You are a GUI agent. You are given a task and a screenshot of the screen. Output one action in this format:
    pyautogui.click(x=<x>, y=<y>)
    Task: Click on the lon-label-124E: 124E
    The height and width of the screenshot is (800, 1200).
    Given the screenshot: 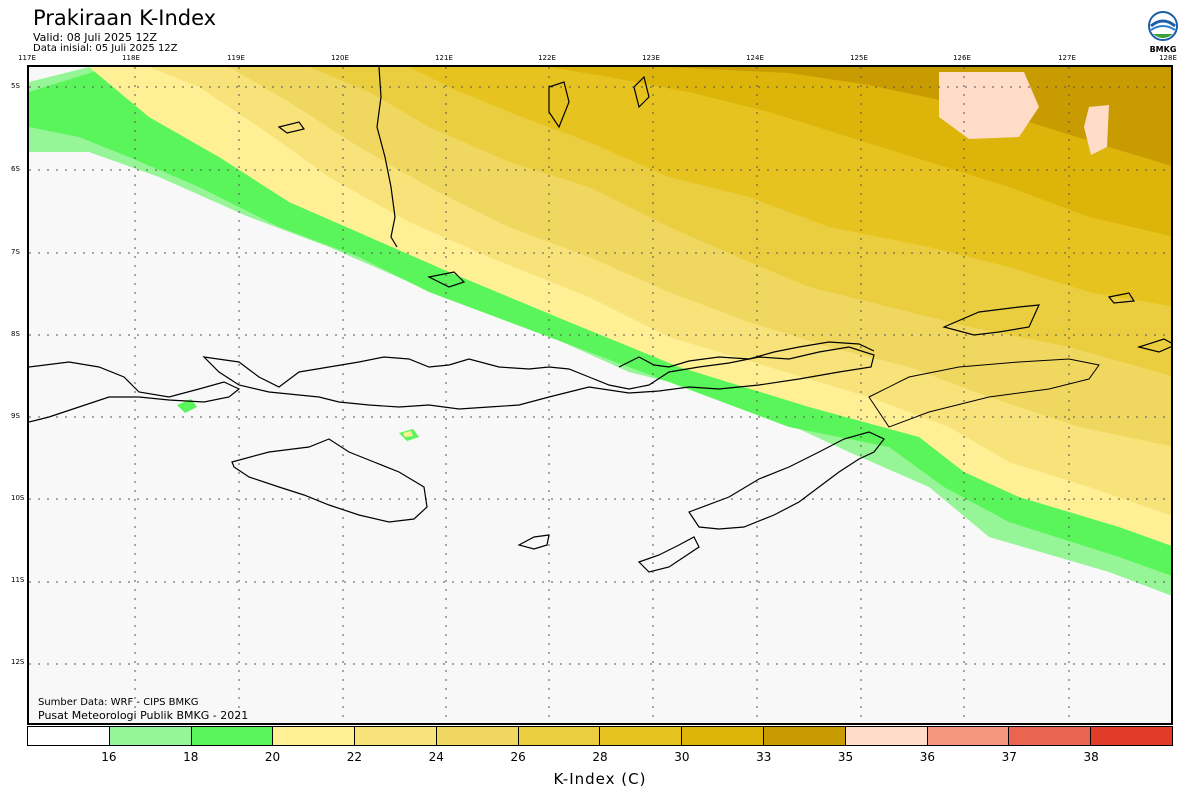 What is the action you would take?
    pyautogui.click(x=755, y=58)
    